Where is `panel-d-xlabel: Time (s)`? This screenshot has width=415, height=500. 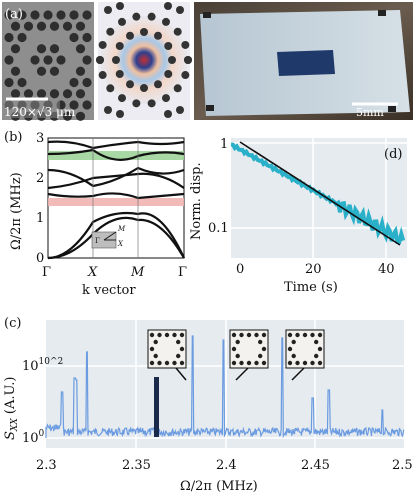 panel-d-xlabel: Time (s) is located at coordinates (311, 287).